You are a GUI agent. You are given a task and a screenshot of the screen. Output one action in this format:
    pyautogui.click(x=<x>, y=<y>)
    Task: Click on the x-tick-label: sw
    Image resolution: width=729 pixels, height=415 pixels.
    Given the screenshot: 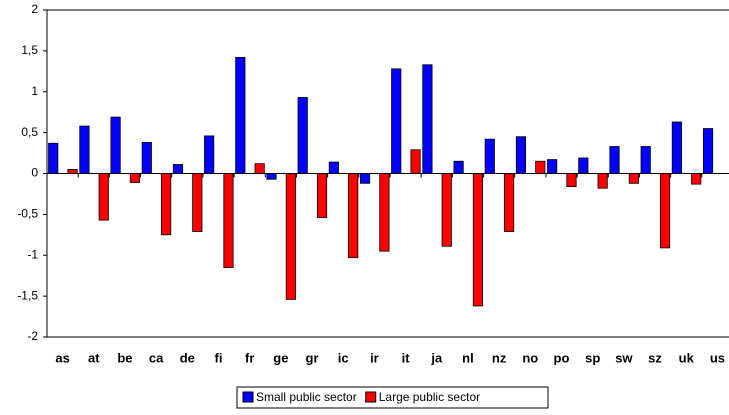 What is the action you would take?
    pyautogui.click(x=624, y=357)
    